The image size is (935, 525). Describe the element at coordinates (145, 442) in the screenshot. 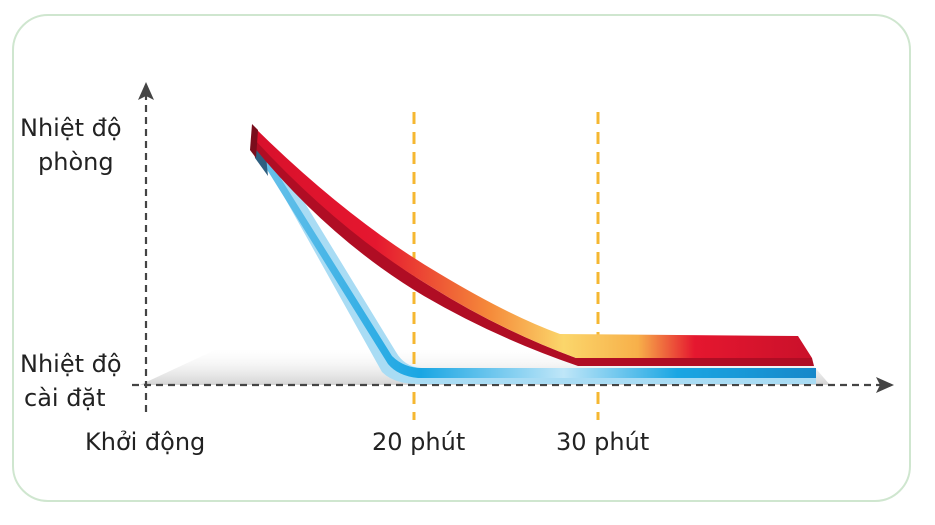

I see `start-label: Khởi động` at that location.